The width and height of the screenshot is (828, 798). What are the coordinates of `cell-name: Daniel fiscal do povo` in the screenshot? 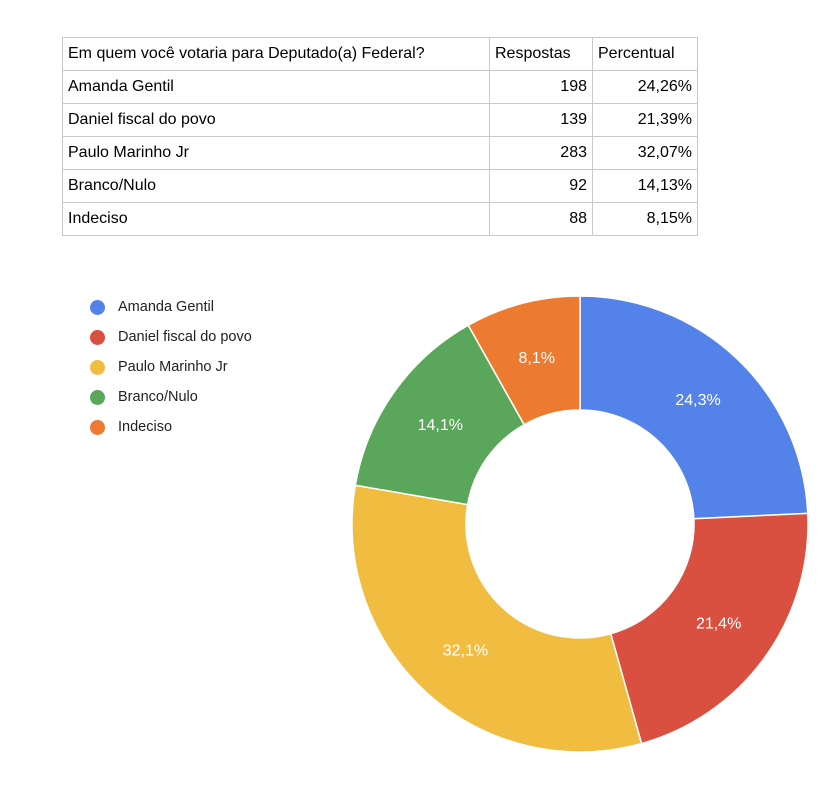 It's located at (276, 120).